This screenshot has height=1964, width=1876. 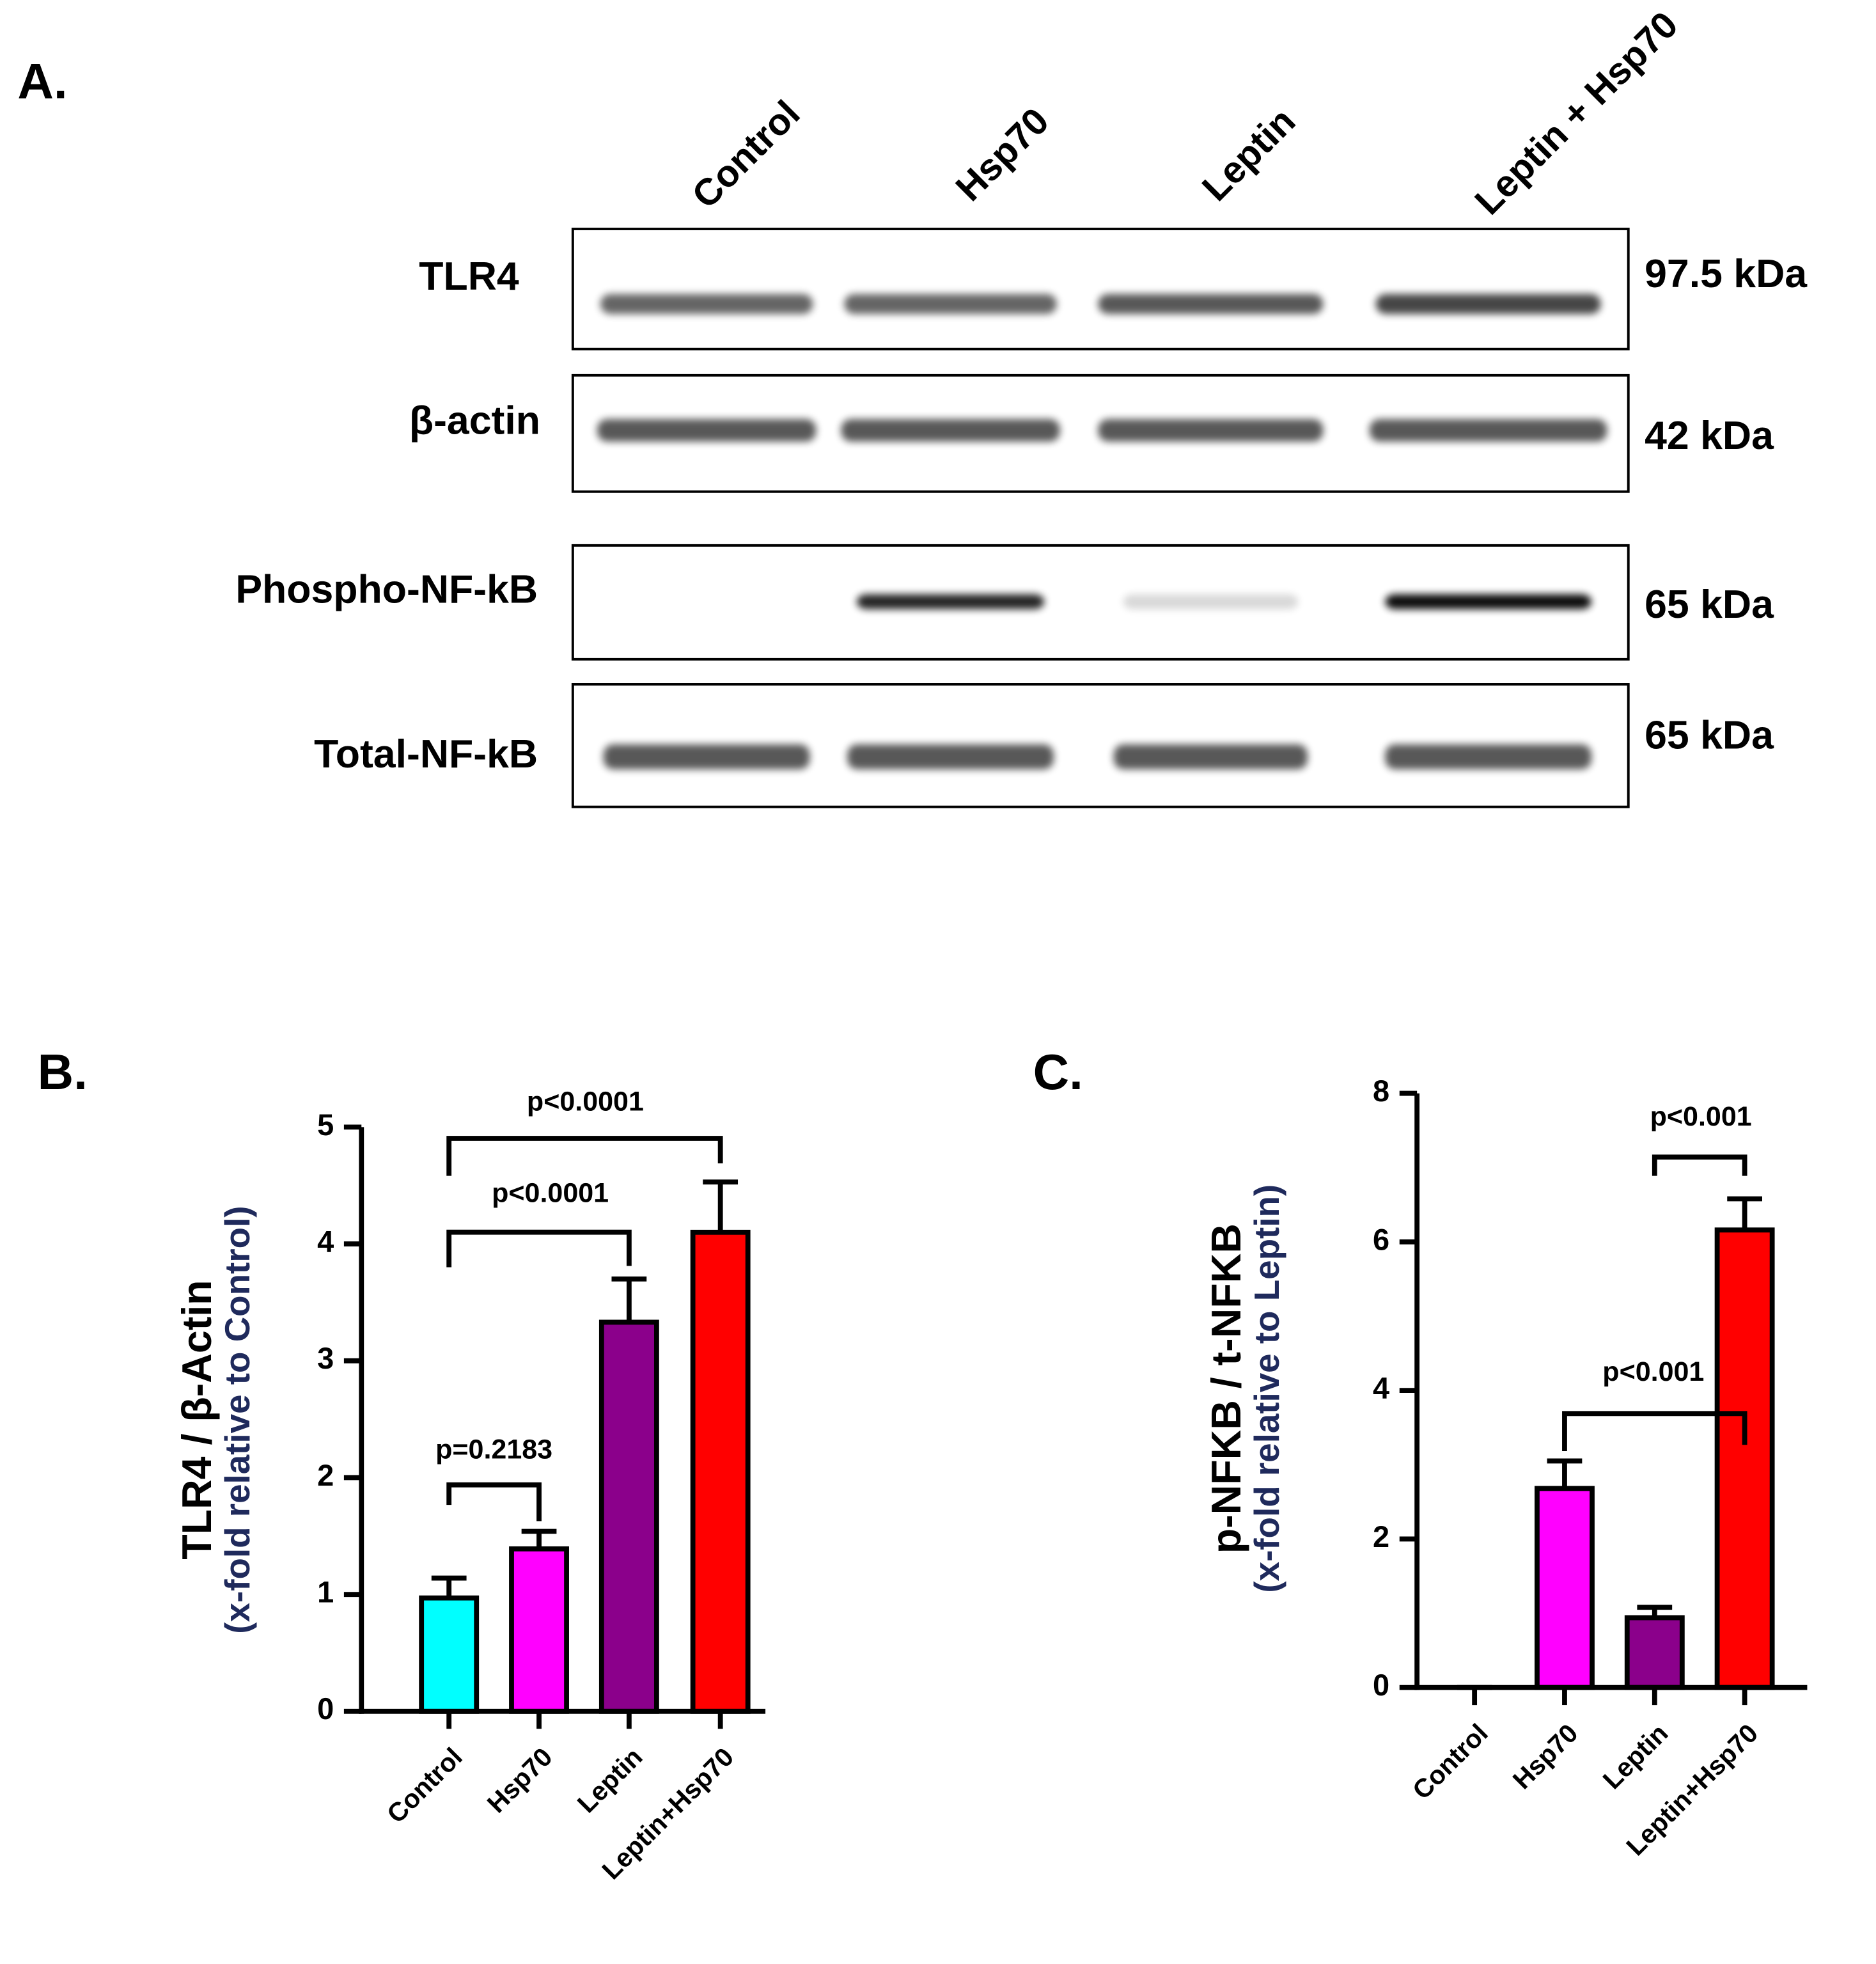 I want to click on y-tick-label: 8, so click(x=1381, y=1091).